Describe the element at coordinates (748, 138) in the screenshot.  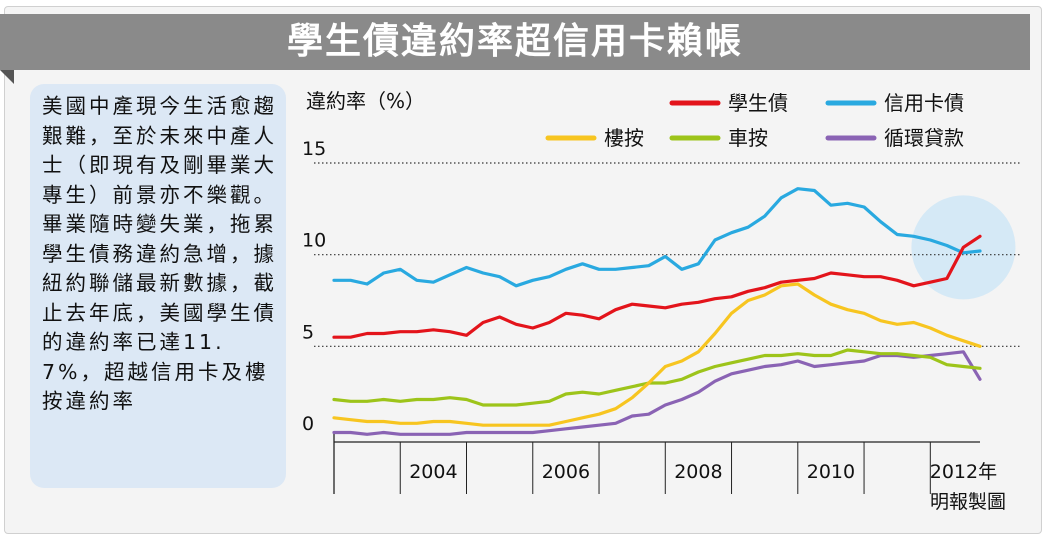
I see `legend-label-auto: 車按` at that location.